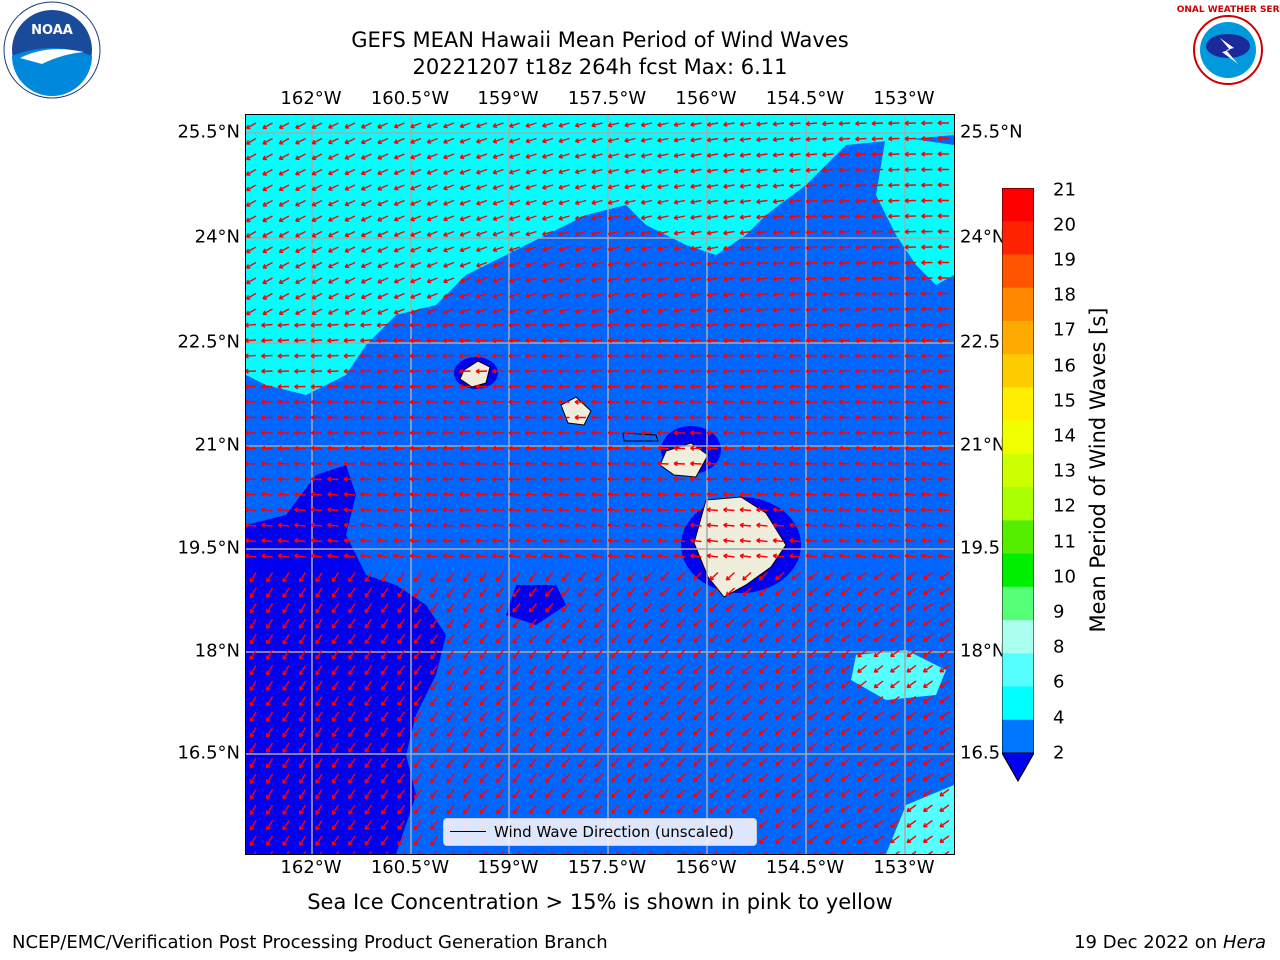 Image resolution: width=1280 pixels, height=960 pixels. What do you see at coordinates (1018, 271) in the screenshot?
I see `colorbar-segment` at bounding box center [1018, 271].